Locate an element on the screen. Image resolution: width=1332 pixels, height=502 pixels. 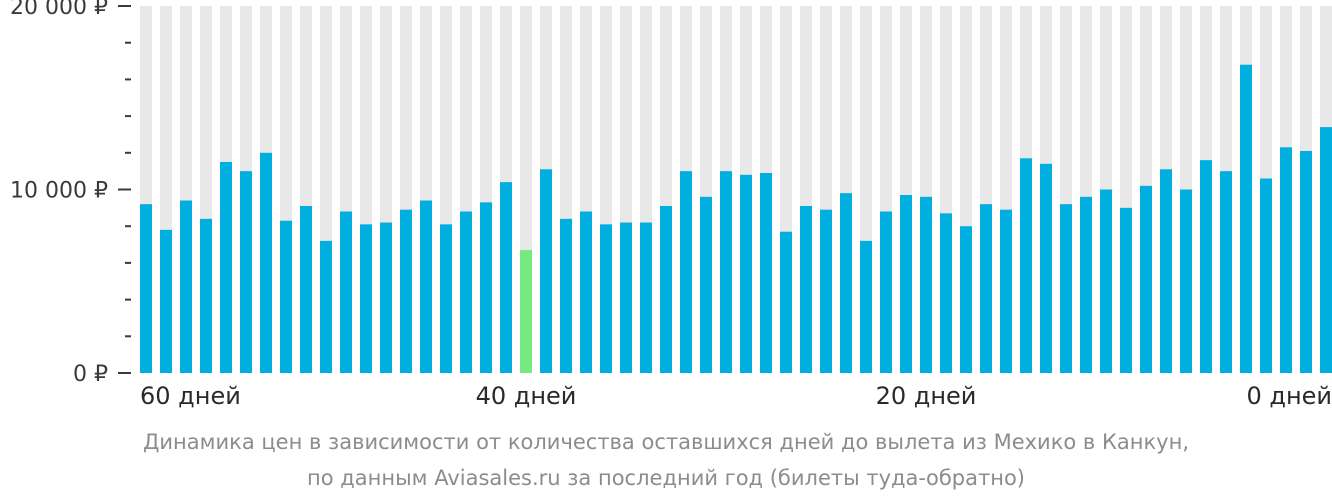
y-tick-label: 10 000 ₽ is located at coordinates (59, 191).